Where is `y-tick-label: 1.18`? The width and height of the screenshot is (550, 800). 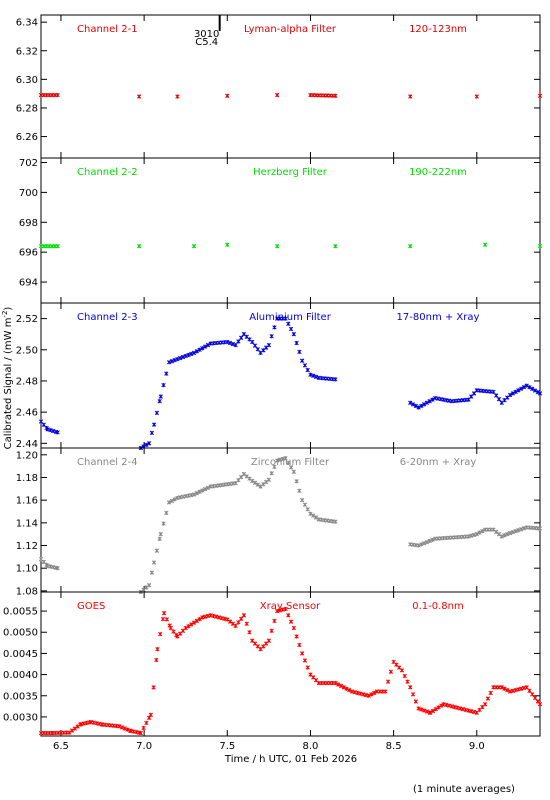
y-tick-label: 1.18 is located at coordinates (27, 478).